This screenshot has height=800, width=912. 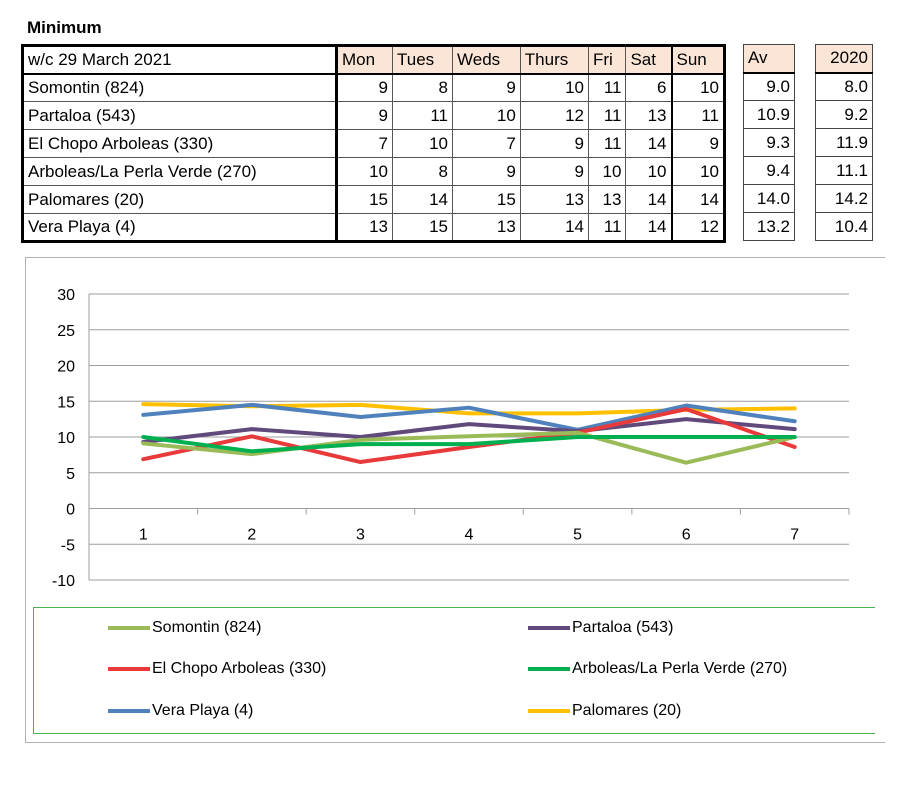 I want to click on day-header: Thurs, so click(x=554, y=60).